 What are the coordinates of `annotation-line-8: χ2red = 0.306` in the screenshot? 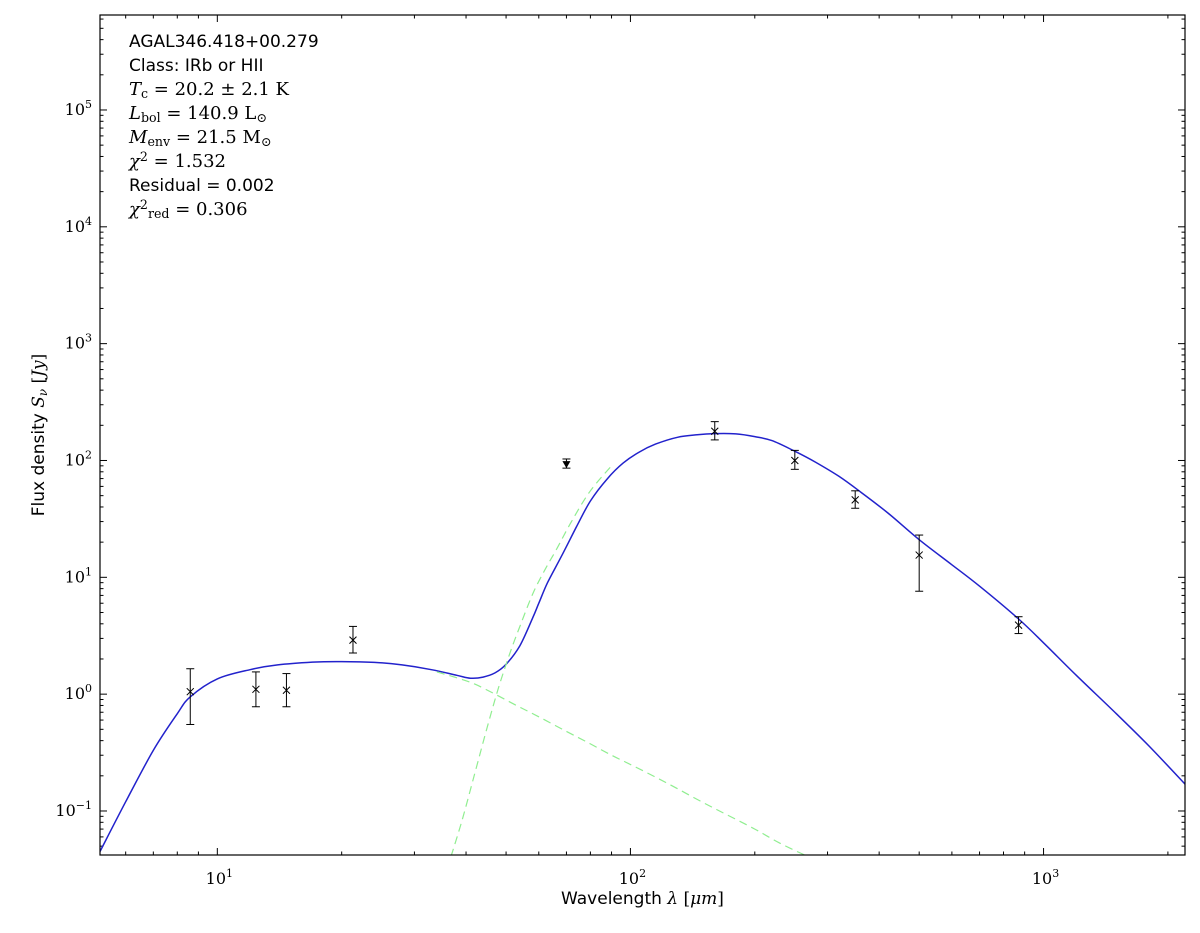 It's located at (224, 210).